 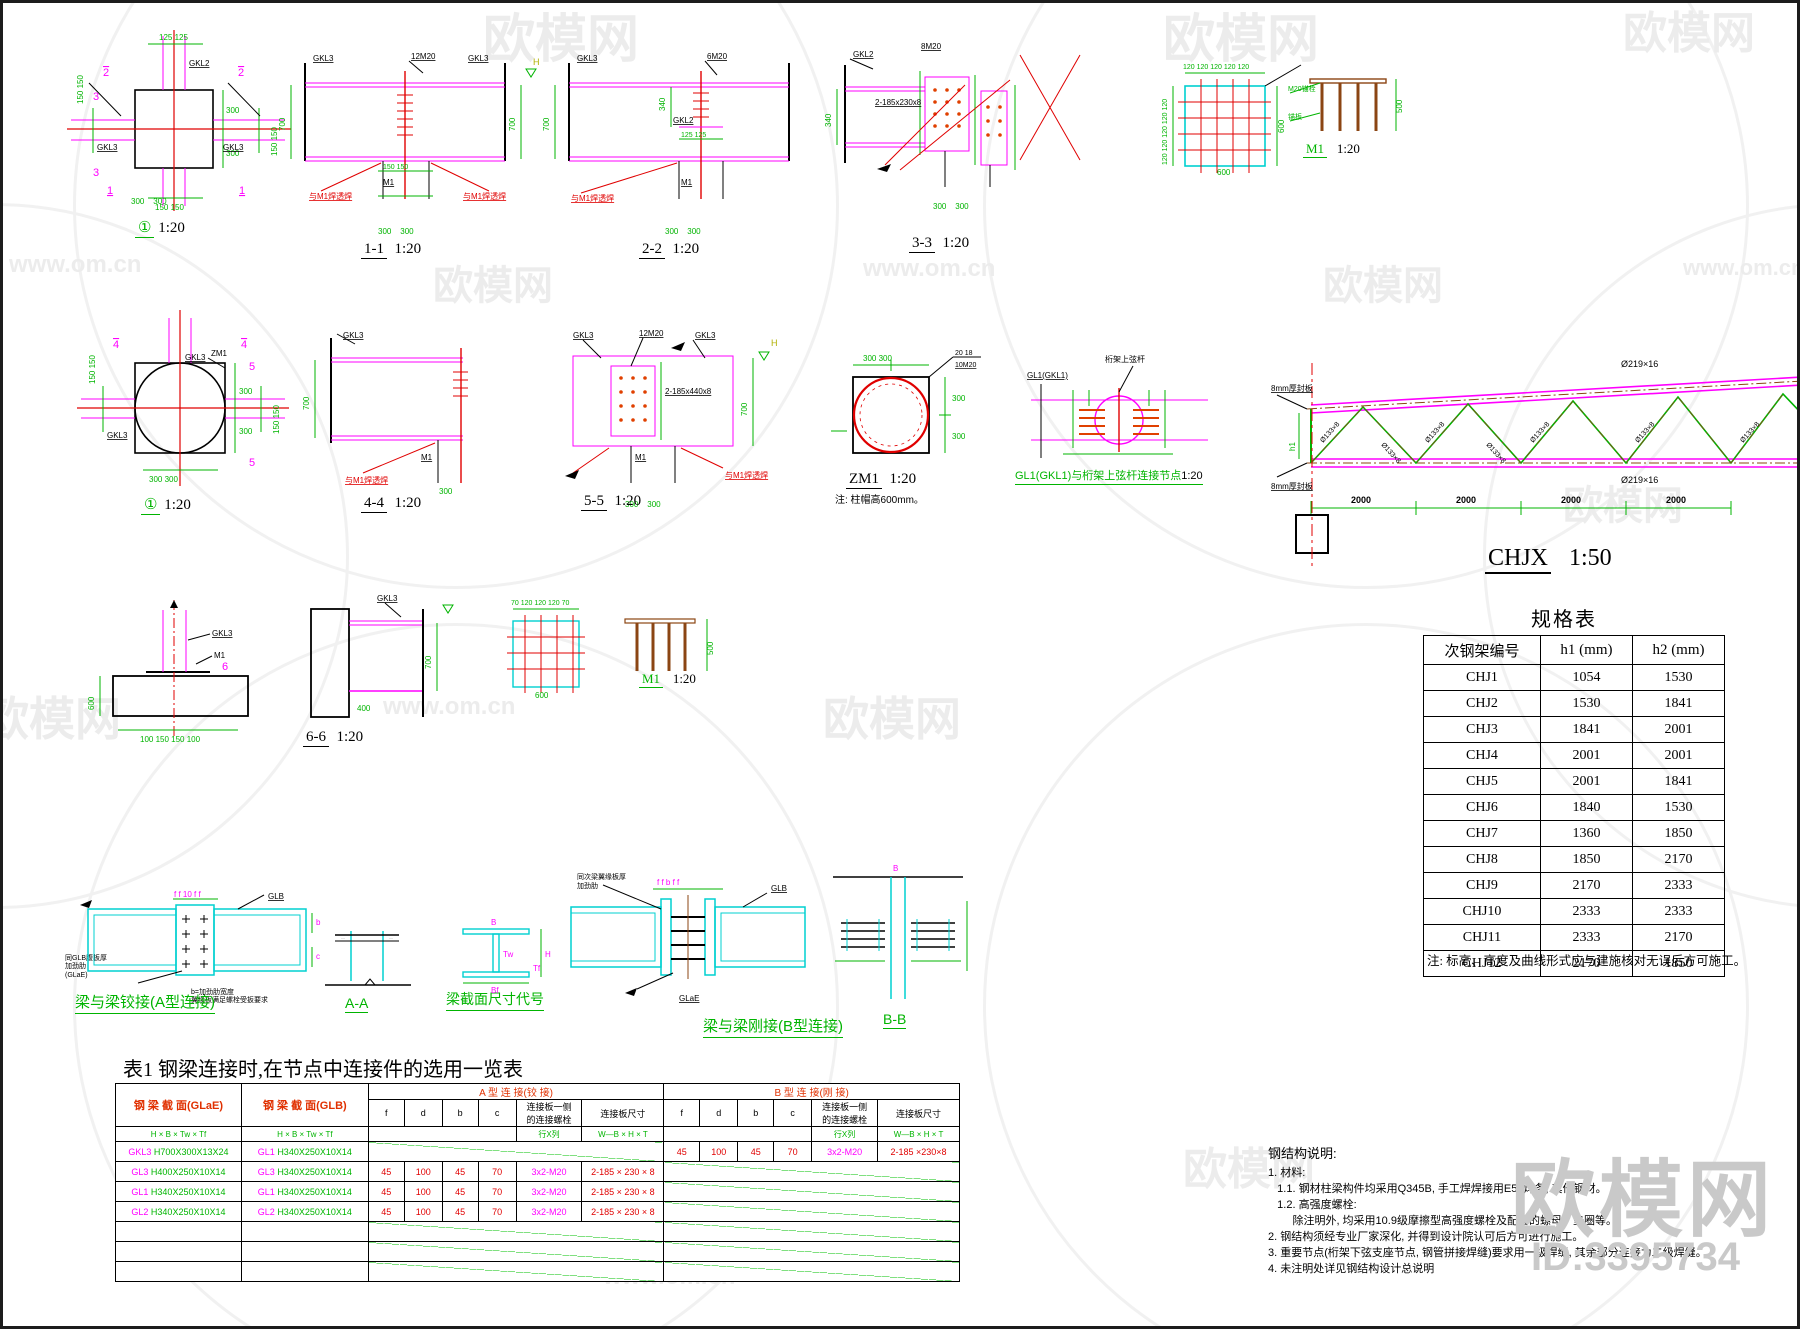 I want to click on svg-text: GL1(GKL1), so click(x=1047, y=375).